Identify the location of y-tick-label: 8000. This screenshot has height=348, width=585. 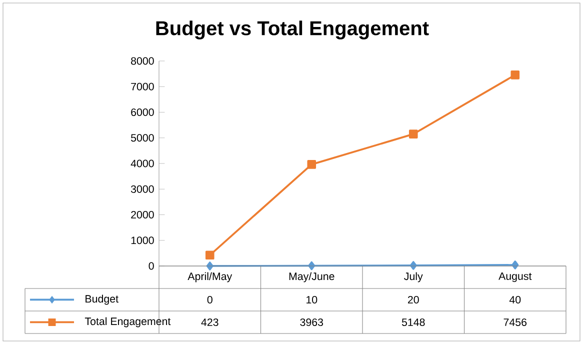
(142, 61).